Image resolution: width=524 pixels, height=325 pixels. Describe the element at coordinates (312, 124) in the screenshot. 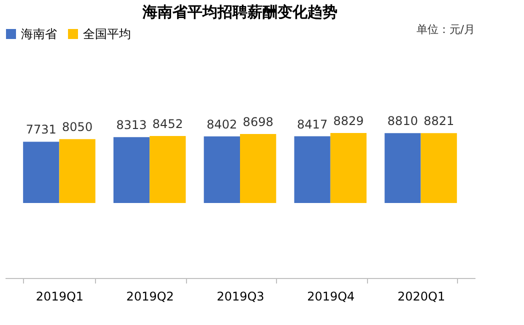

I see `data-label: 8417` at that location.